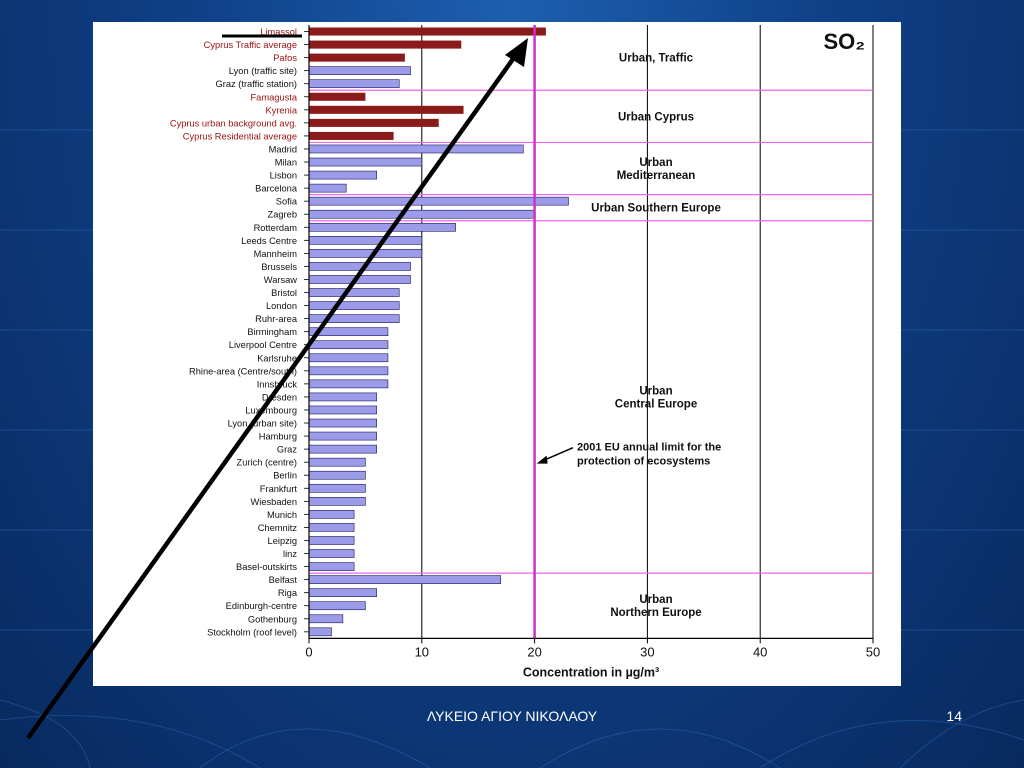 This screenshot has width=1024, height=768. Describe the element at coordinates (262, 424) in the screenshot. I see `category-label: Lyon (urban site)` at that location.